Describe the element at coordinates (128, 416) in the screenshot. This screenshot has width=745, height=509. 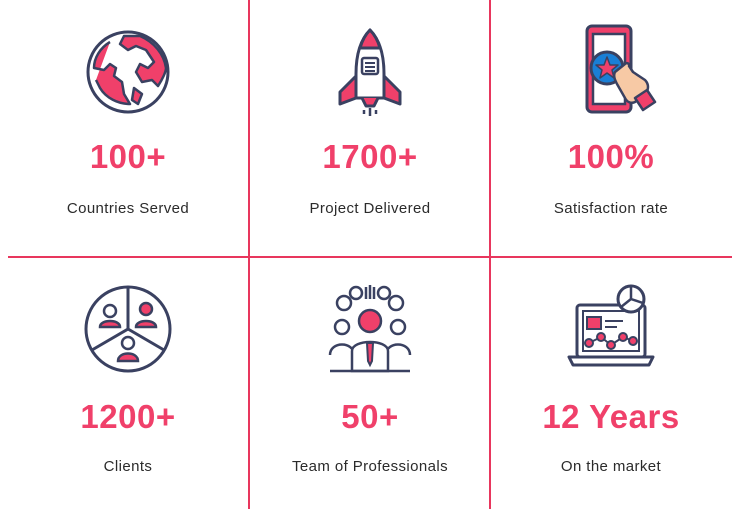
I see `stat-value: 1200+` at that location.